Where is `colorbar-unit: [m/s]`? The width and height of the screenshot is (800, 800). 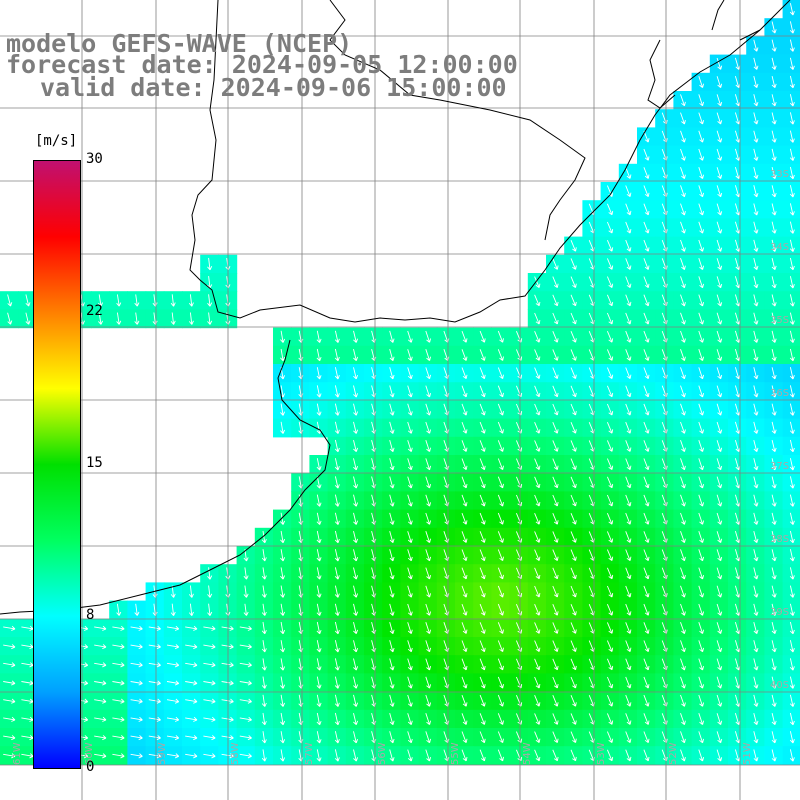 colorbar-unit: [m/s] is located at coordinates (56, 141).